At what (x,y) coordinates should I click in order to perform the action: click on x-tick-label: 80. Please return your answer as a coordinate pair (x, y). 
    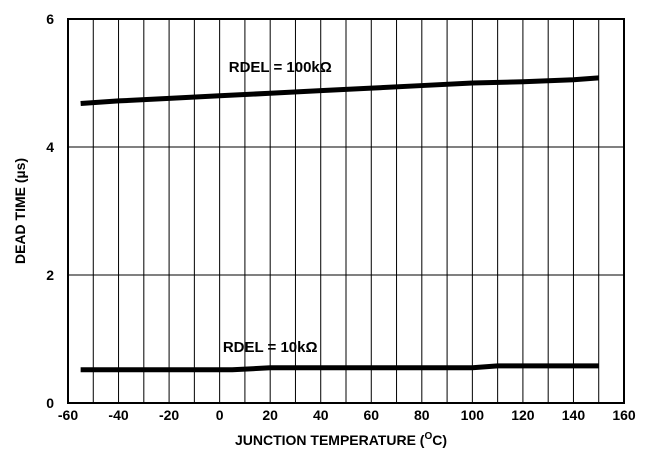
    Looking at the image, I should click on (422, 415).